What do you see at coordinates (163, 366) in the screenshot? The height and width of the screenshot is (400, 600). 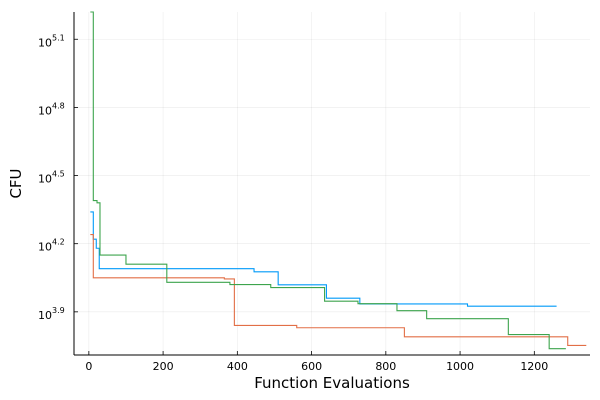 I see `x-tick-label: 200` at bounding box center [163, 366].